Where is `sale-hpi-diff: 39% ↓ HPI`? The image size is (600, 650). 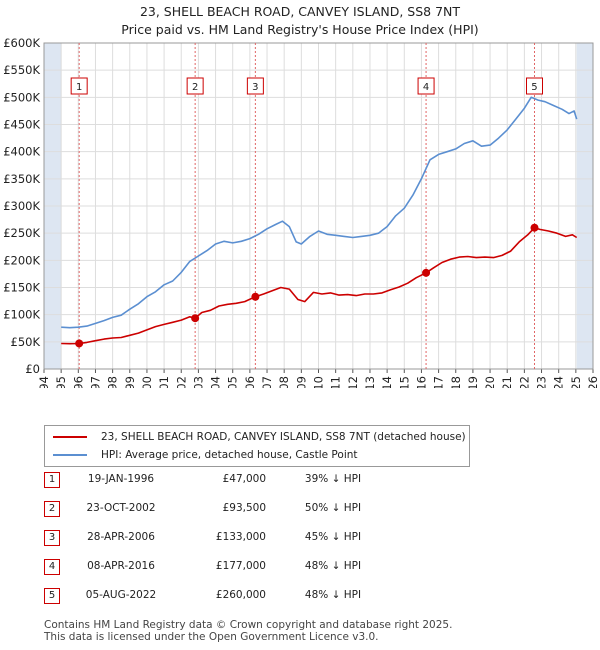
sale-hpi-diff: 39% ↓ HPI is located at coordinates (333, 479).